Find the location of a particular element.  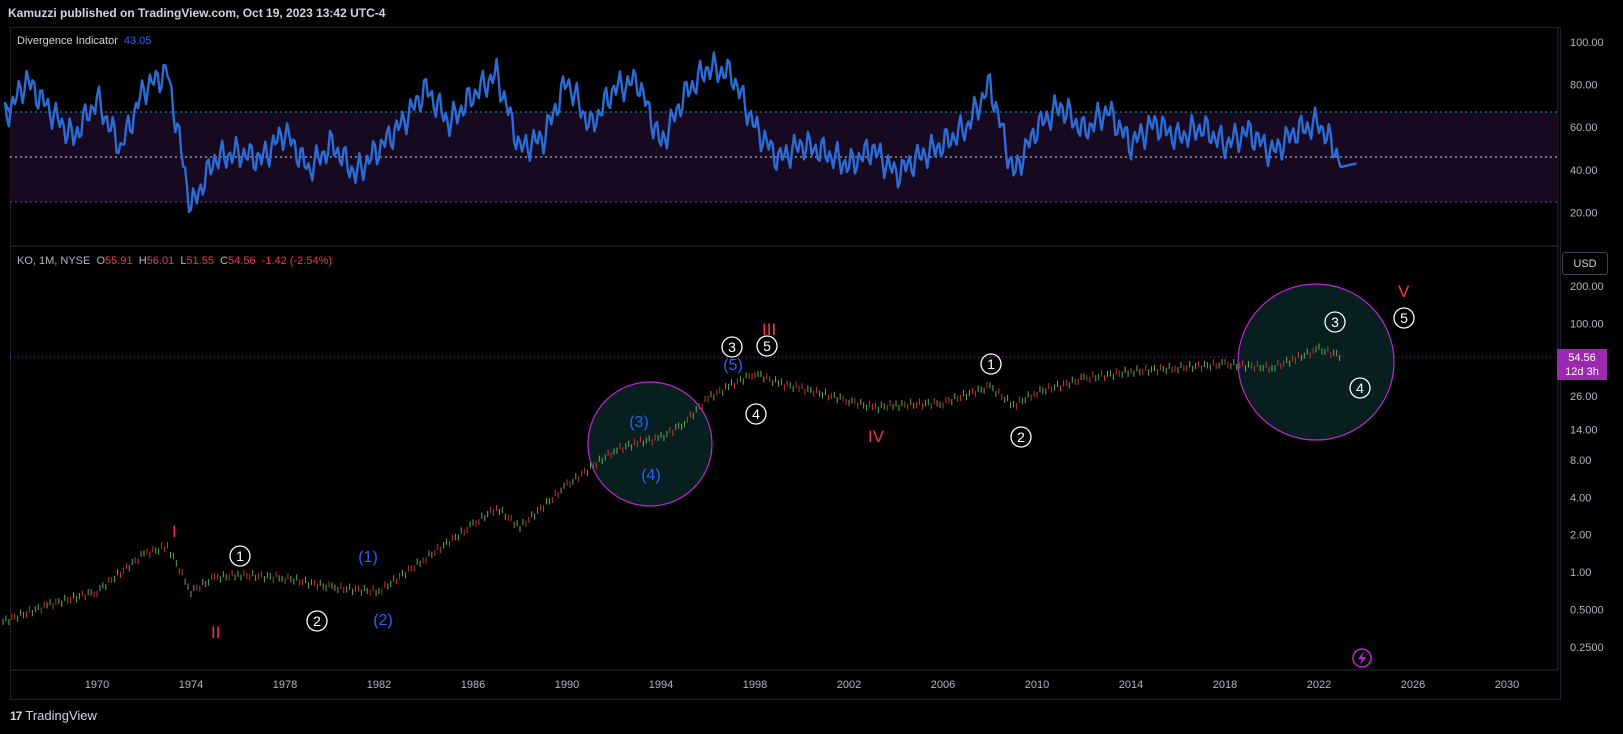

wave-circle-5-target: 5 is located at coordinates (1404, 318).